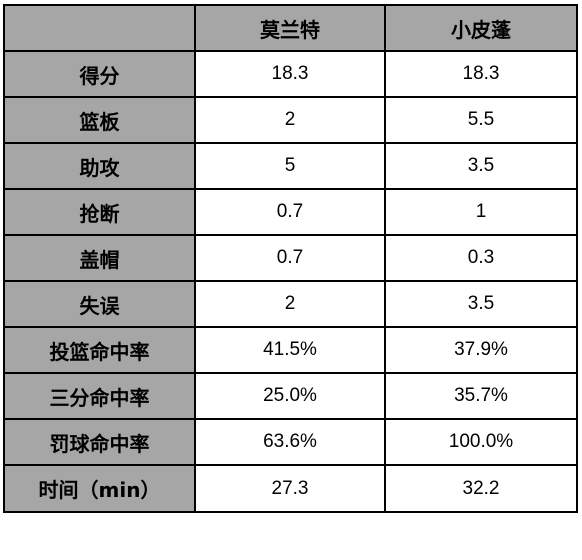 This screenshot has height=560, width=582. Describe the element at coordinates (99, 304) in the screenshot. I see `row-label: 失误` at that location.